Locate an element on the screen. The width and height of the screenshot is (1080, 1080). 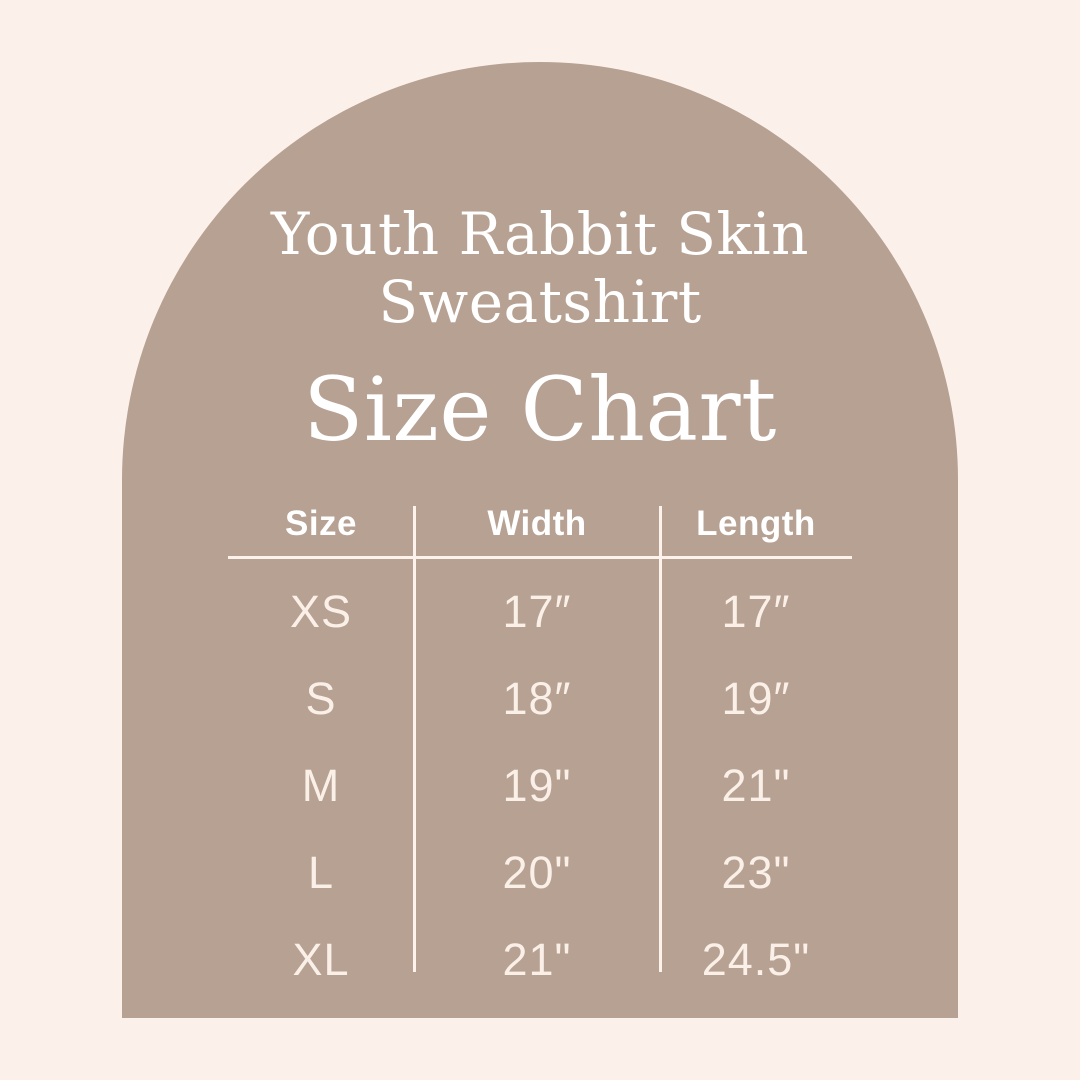
cell-size: M is located at coordinates (321, 785).